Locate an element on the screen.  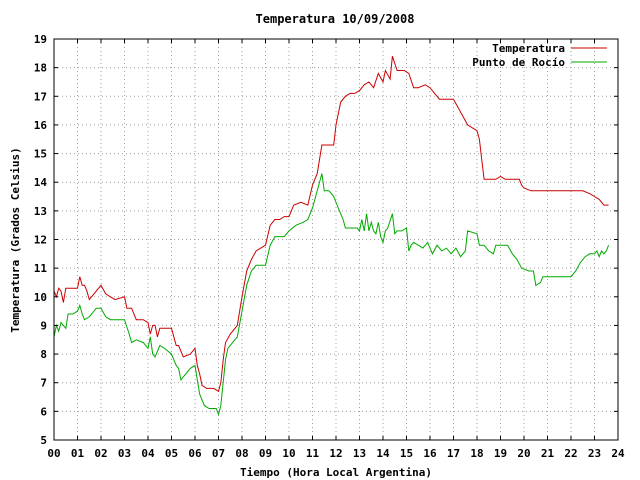
y-tick-label: 7 is located at coordinates (43, 383).